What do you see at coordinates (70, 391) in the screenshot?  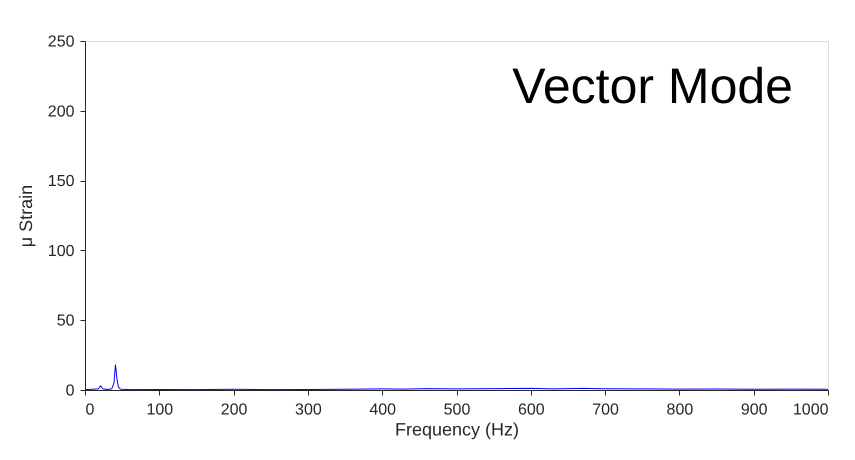 I see `y-tick-label: 0` at bounding box center [70, 391].